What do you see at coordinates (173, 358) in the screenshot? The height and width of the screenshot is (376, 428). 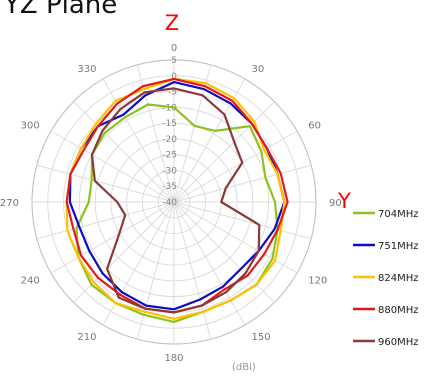 I see `angle-tick-label: 180` at bounding box center [173, 358].